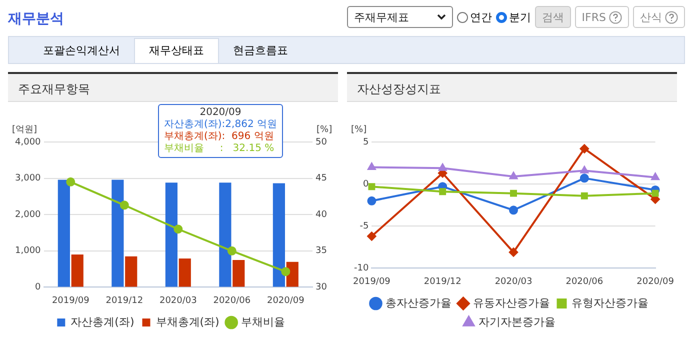 The height and width of the screenshot is (346, 693). Describe the element at coordinates (81, 51) in the screenshot. I see `text: 포괄손익계산서` at that location.